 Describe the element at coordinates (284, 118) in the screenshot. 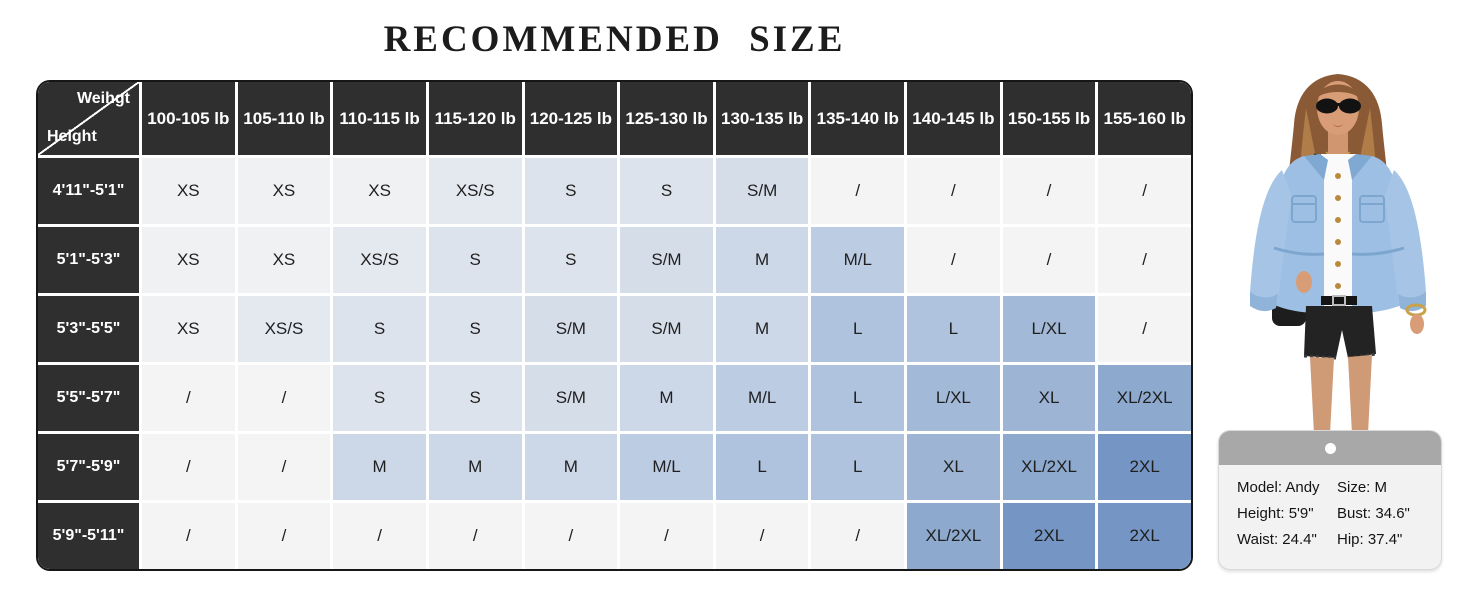

I see `weight-header: 105-110 lb` at that location.